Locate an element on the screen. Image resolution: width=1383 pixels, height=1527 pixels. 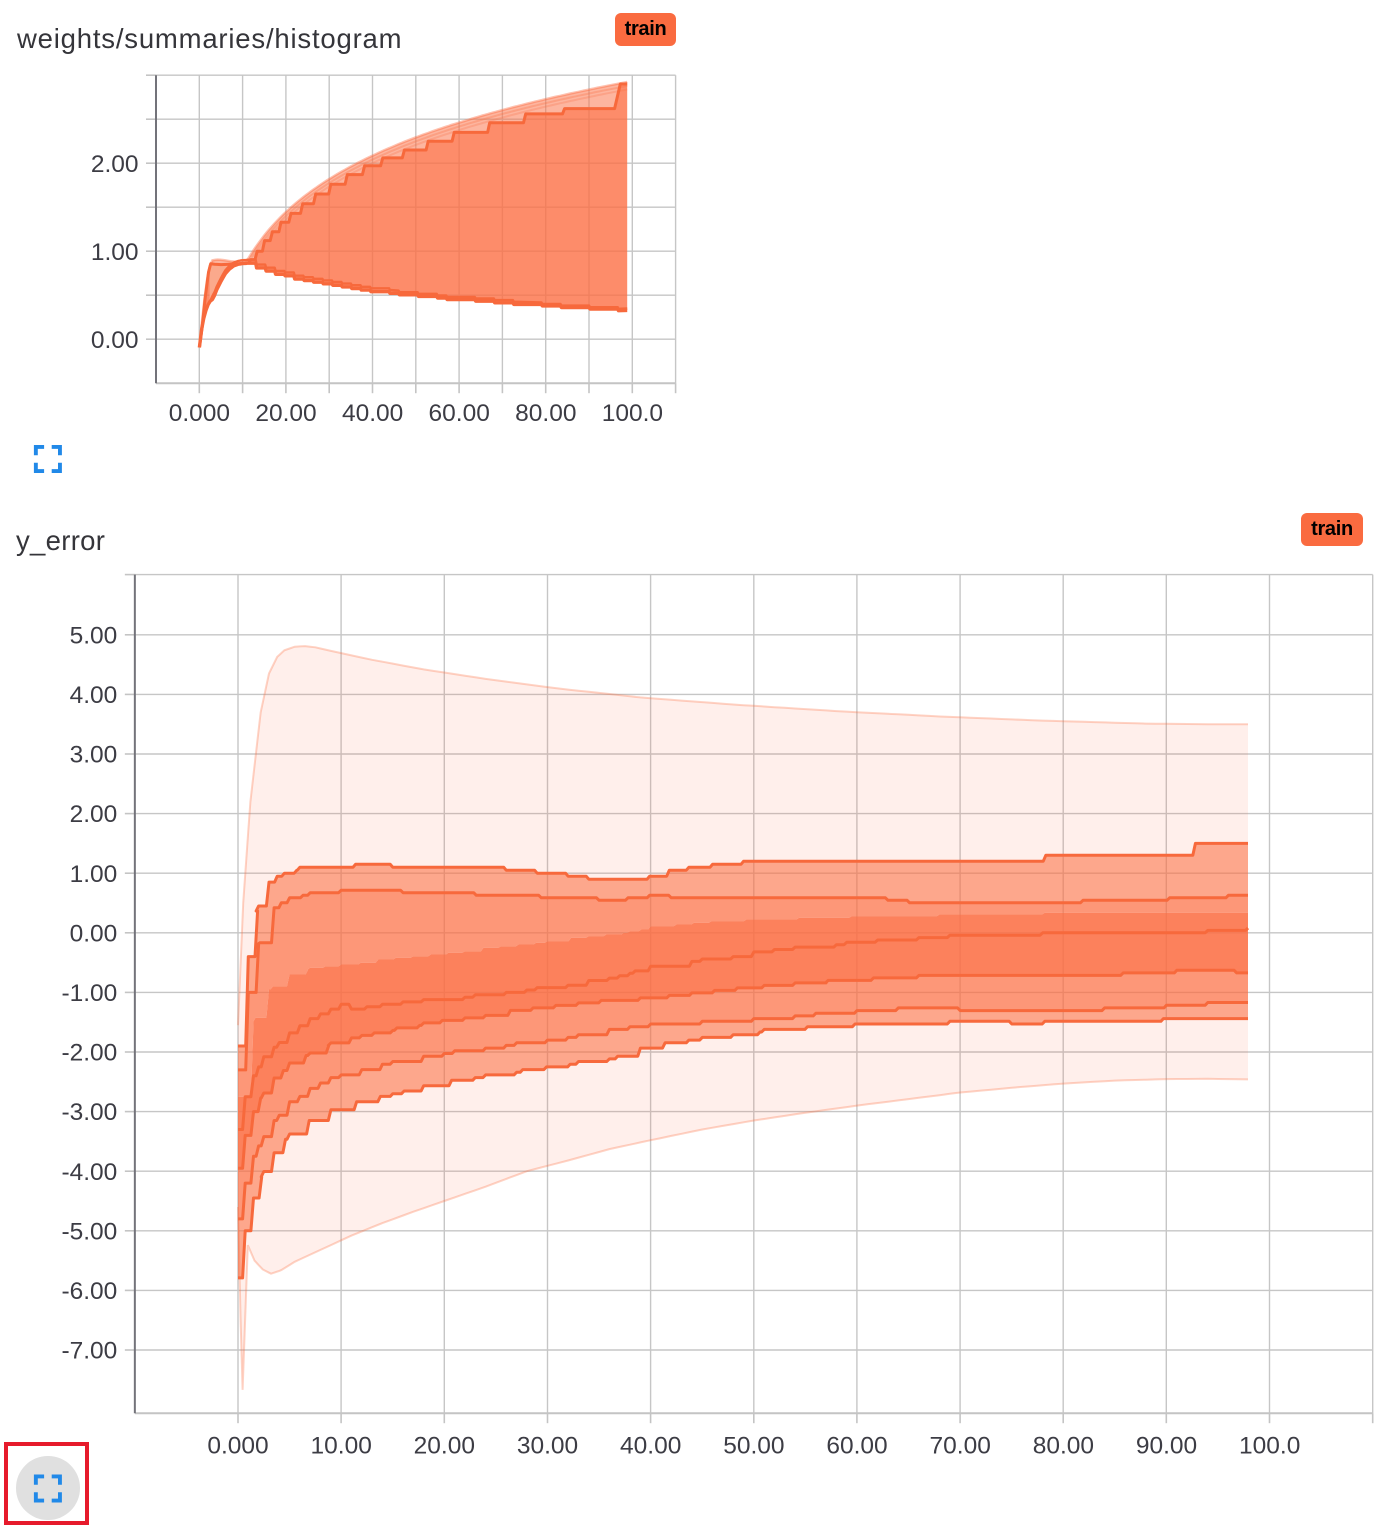
svg-text: 50.00 is located at coordinates (753, 1445).